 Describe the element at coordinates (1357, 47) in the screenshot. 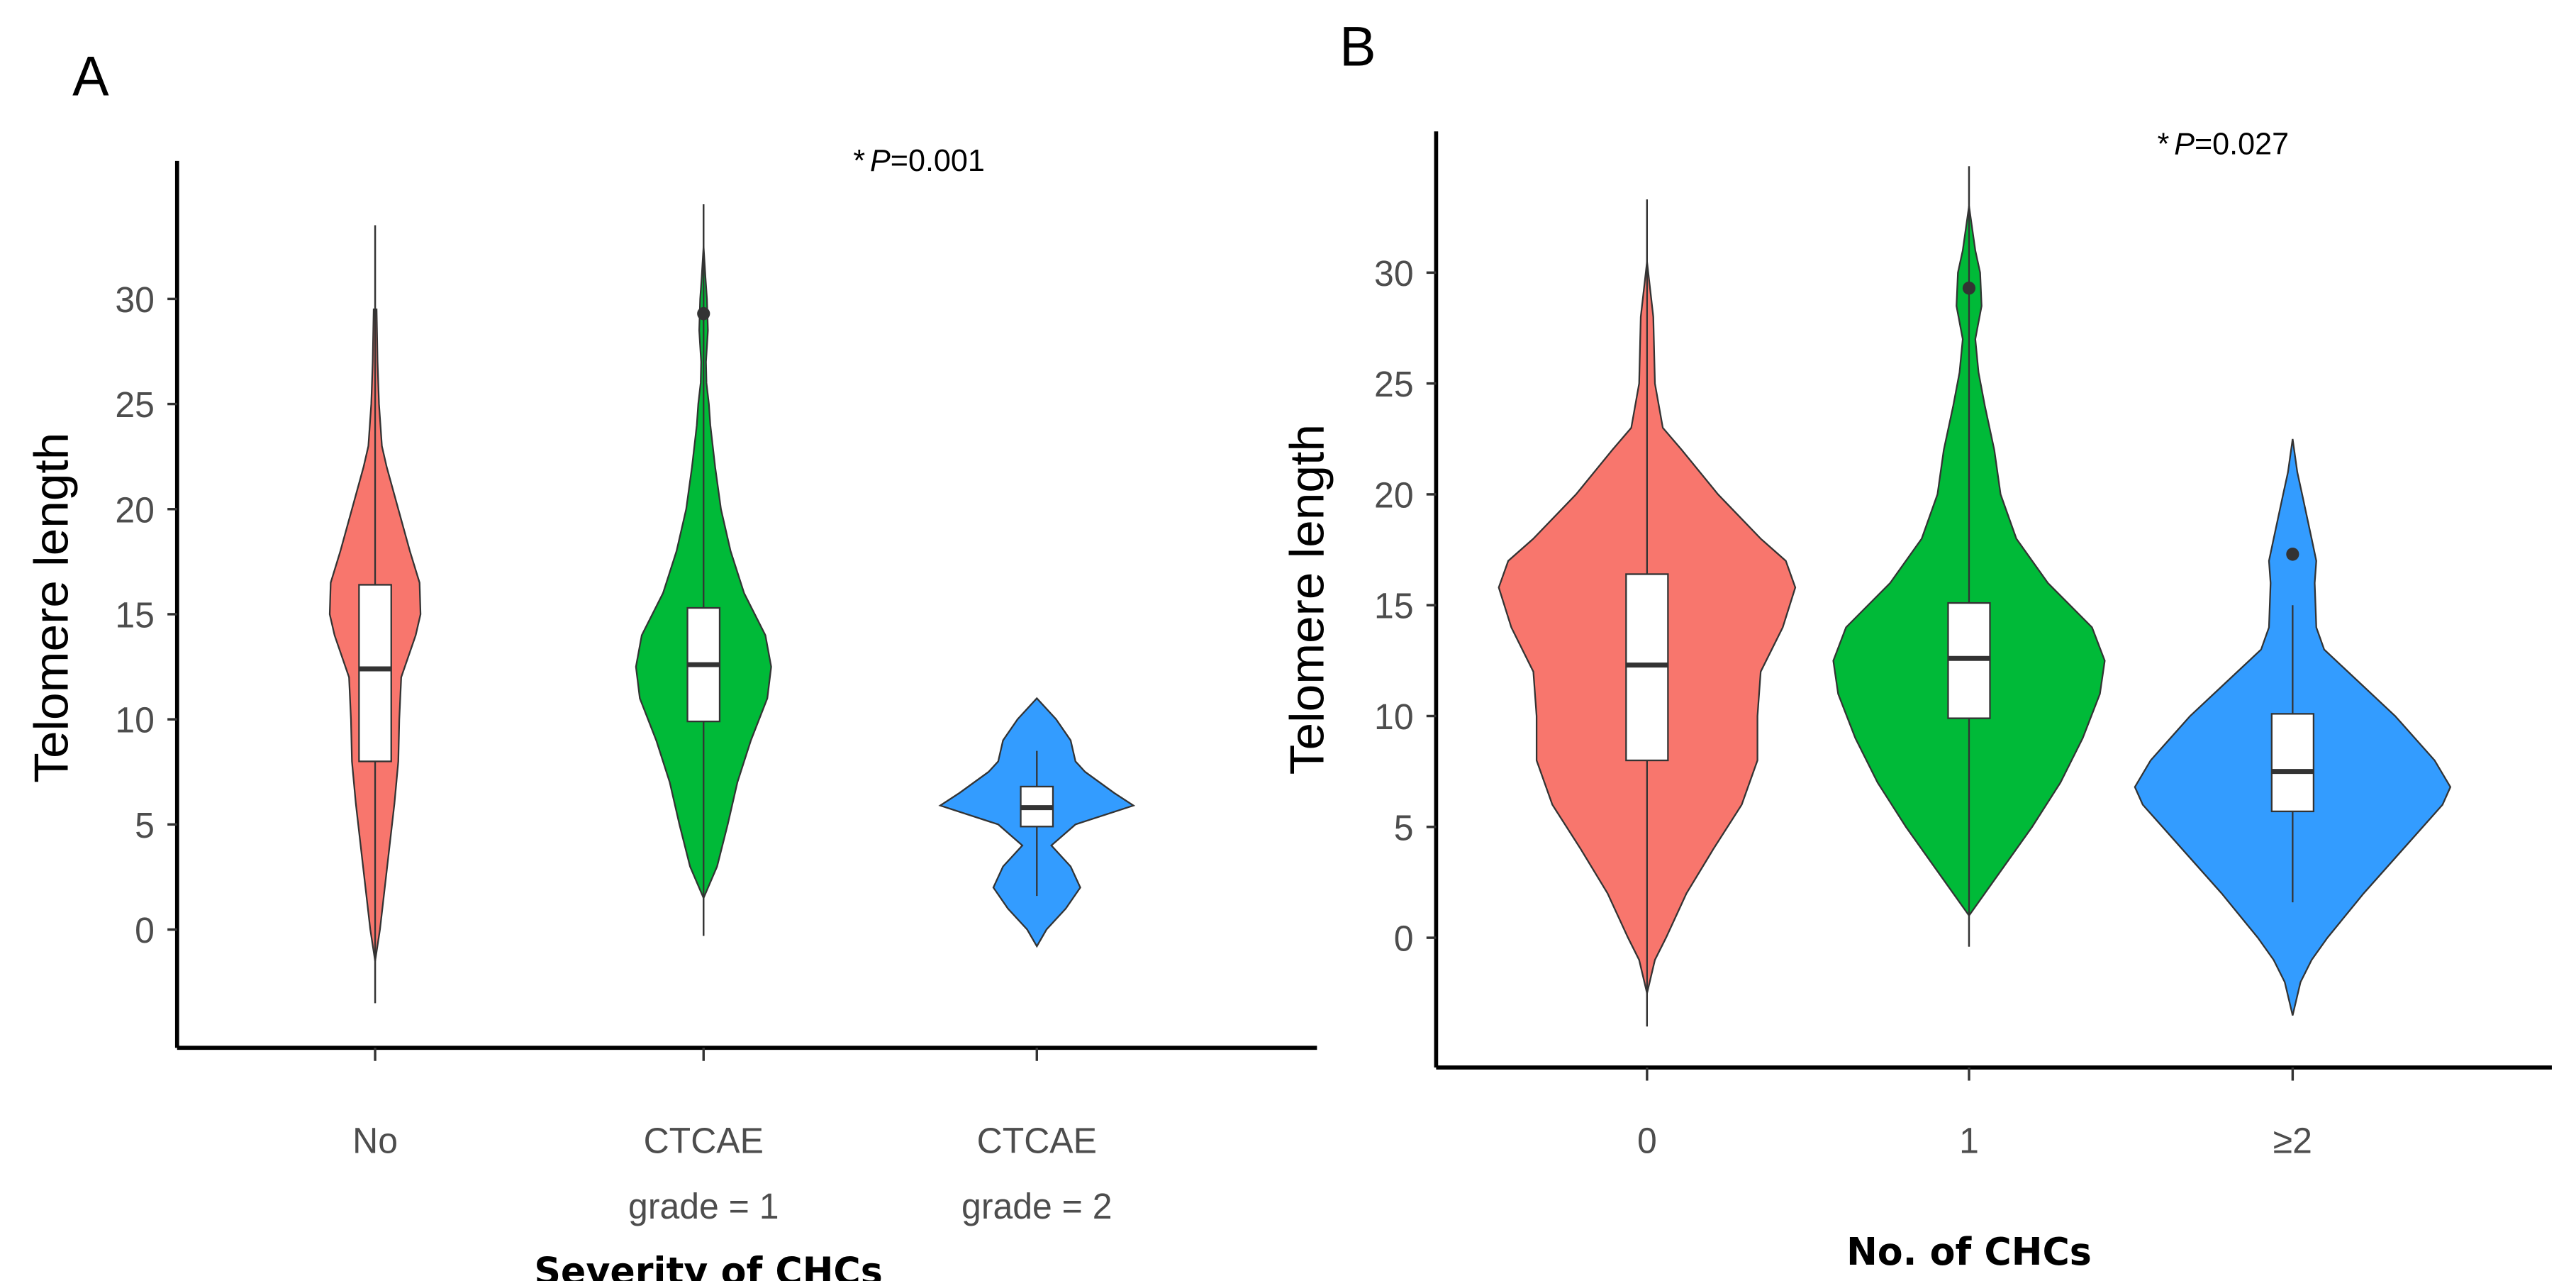

I see `panel-label: B` at that location.